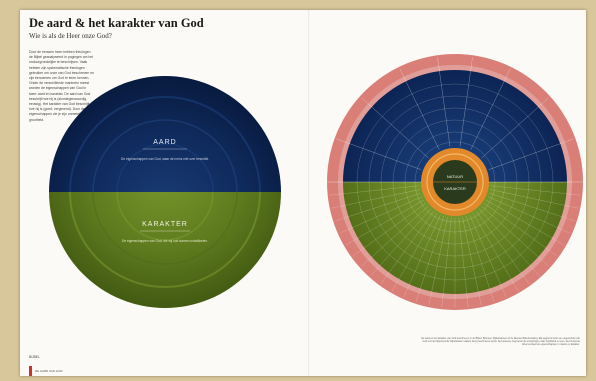 The image size is (596, 381). Describe the element at coordinates (34, 357) in the screenshot. I see `folio-number: BIJBEL` at that location.